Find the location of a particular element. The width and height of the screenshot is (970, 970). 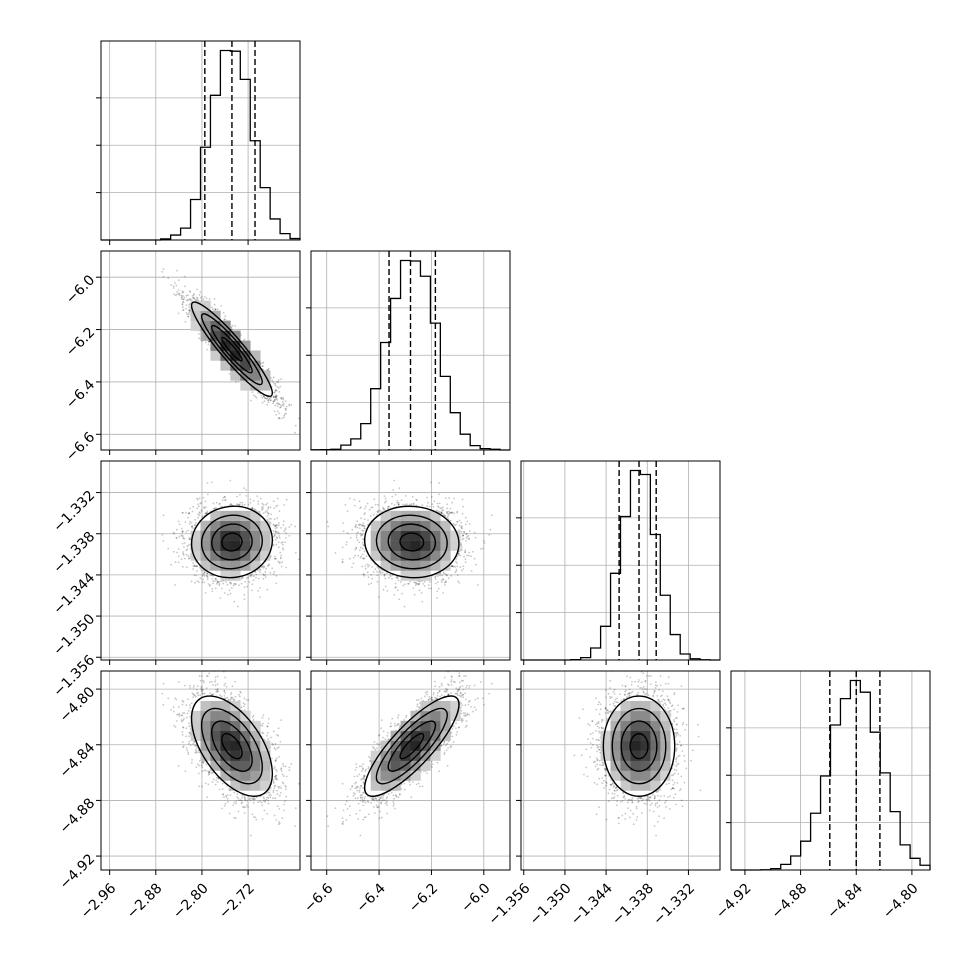

panel-frame is located at coordinates (200, 350).